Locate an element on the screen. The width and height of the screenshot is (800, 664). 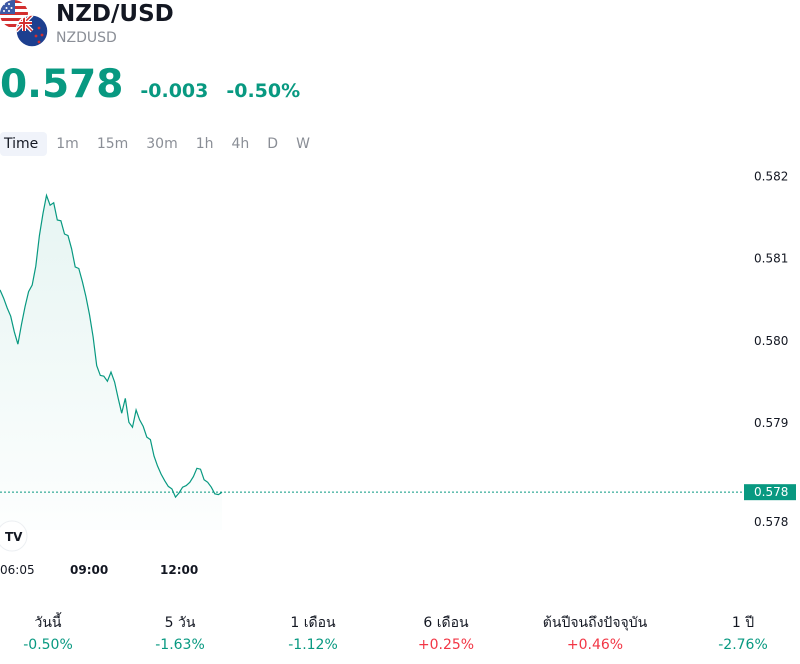
price-change-percent: -0.50% is located at coordinates (263, 91).